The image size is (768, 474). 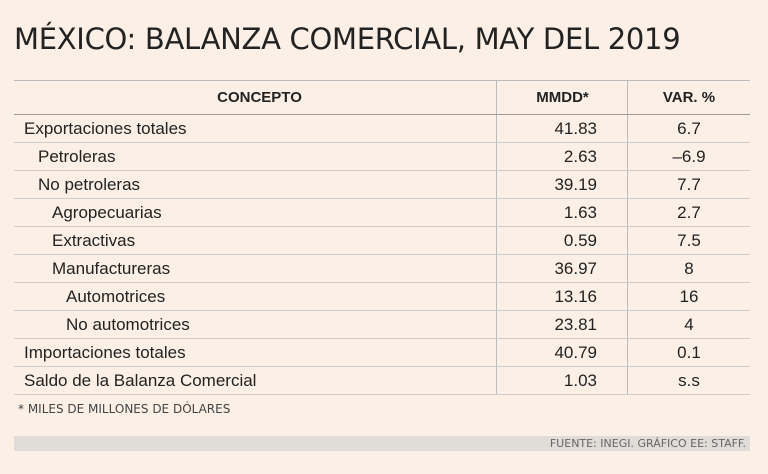 I want to click on cell: Agropecuarias, so click(x=255, y=212).